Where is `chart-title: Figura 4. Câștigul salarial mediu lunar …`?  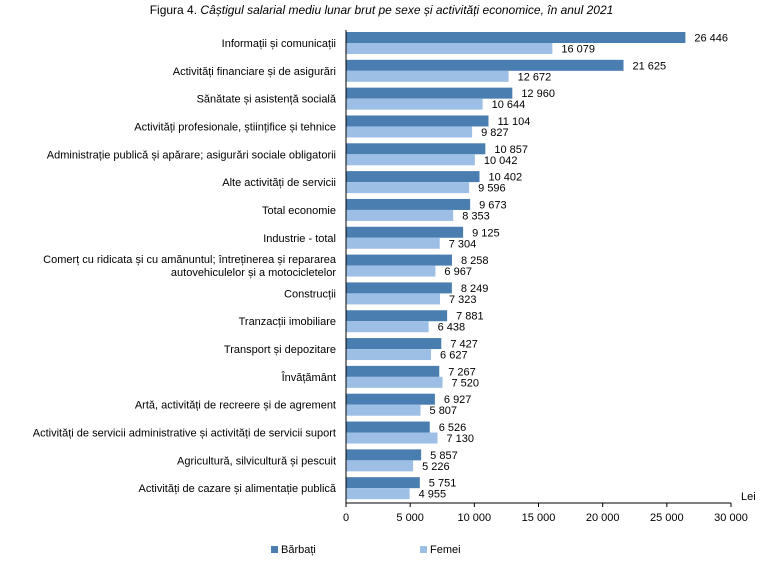
chart-title: Figura 4. Câștigul salarial mediu lunar … is located at coordinates (381, 10).